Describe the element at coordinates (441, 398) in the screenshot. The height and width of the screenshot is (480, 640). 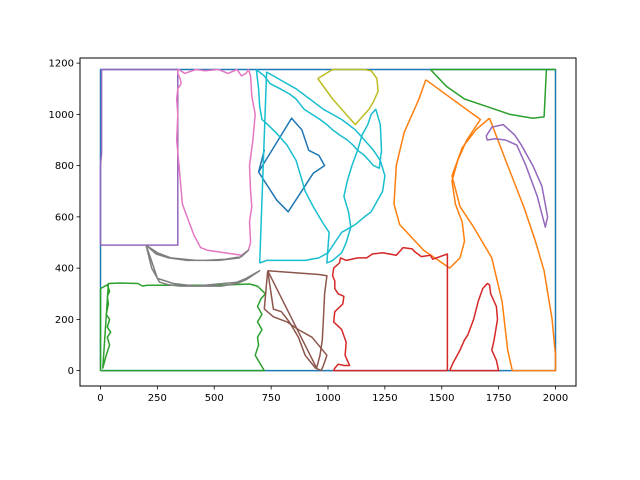
I see `x-tick-label: 1500` at that location.